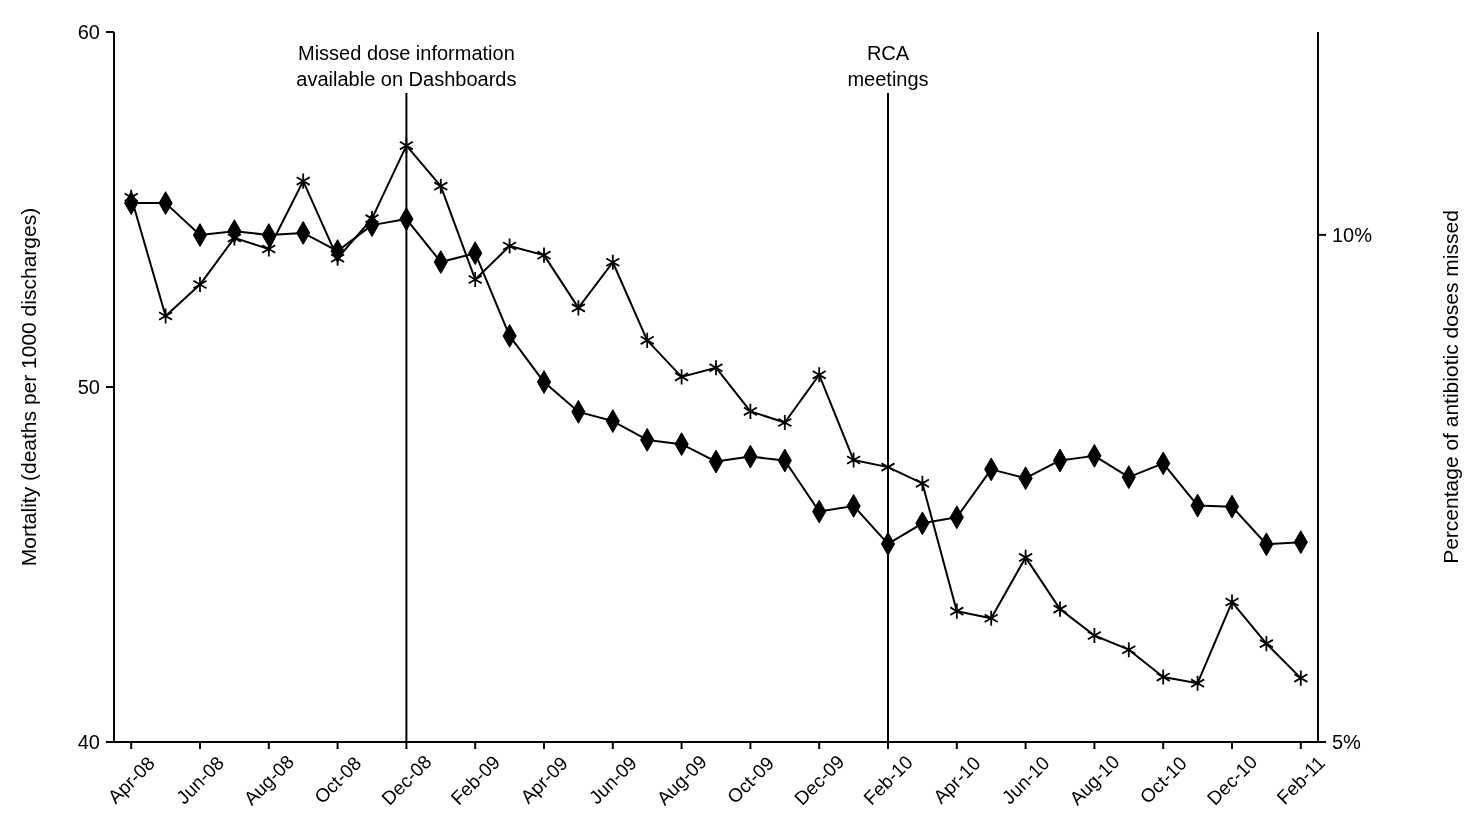  What do you see at coordinates (88, 742) in the screenshot?
I see `y-tick-label: 40` at bounding box center [88, 742].